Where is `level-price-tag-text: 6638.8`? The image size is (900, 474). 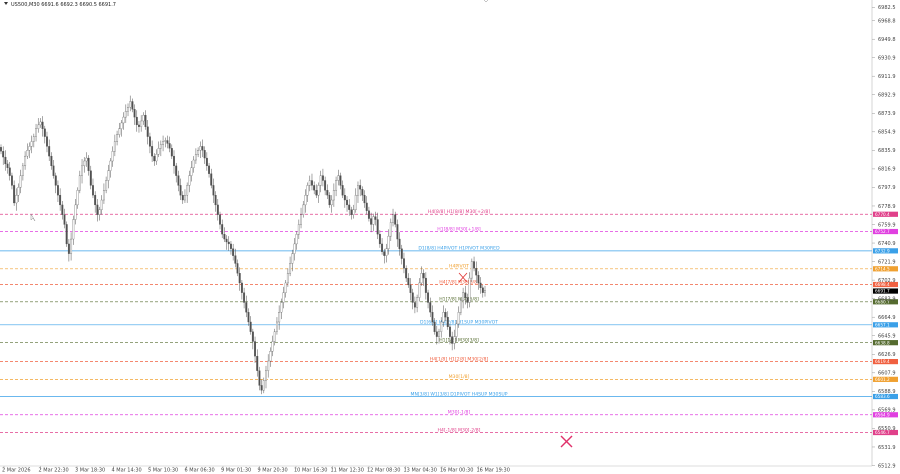
level-price-tag-text: 6638.8 is located at coordinates (882, 342).